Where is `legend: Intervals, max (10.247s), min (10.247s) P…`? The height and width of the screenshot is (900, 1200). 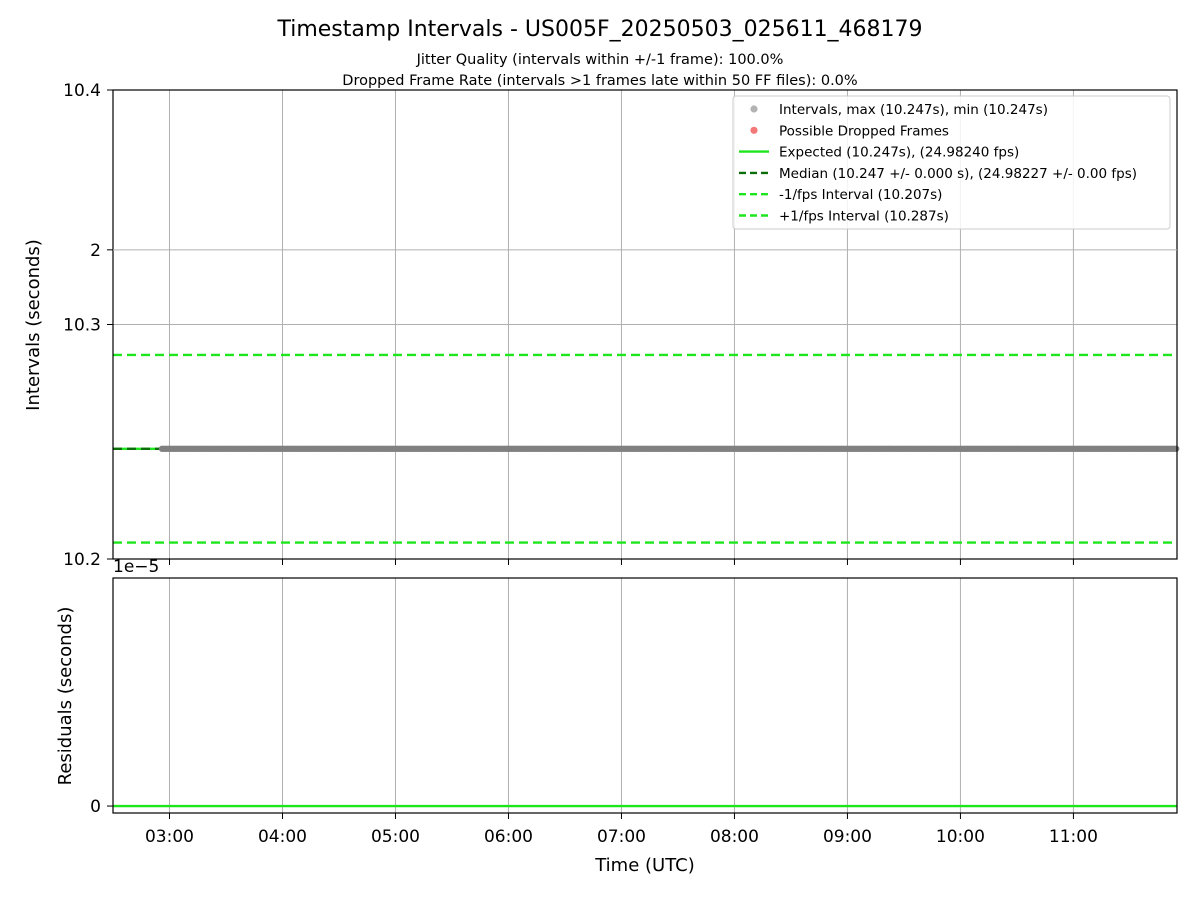 legend: Intervals, max (10.247s), min (10.247s) P… is located at coordinates (951, 162).